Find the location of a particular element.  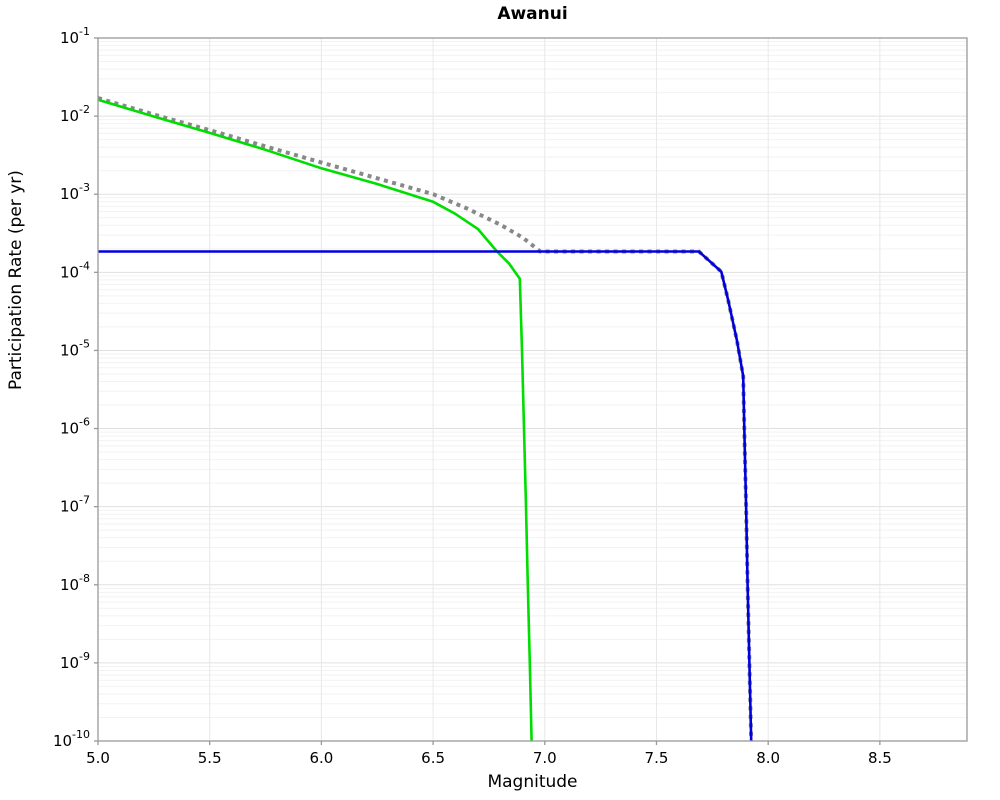

x-tick-label: 6.5 is located at coordinates (433, 758).